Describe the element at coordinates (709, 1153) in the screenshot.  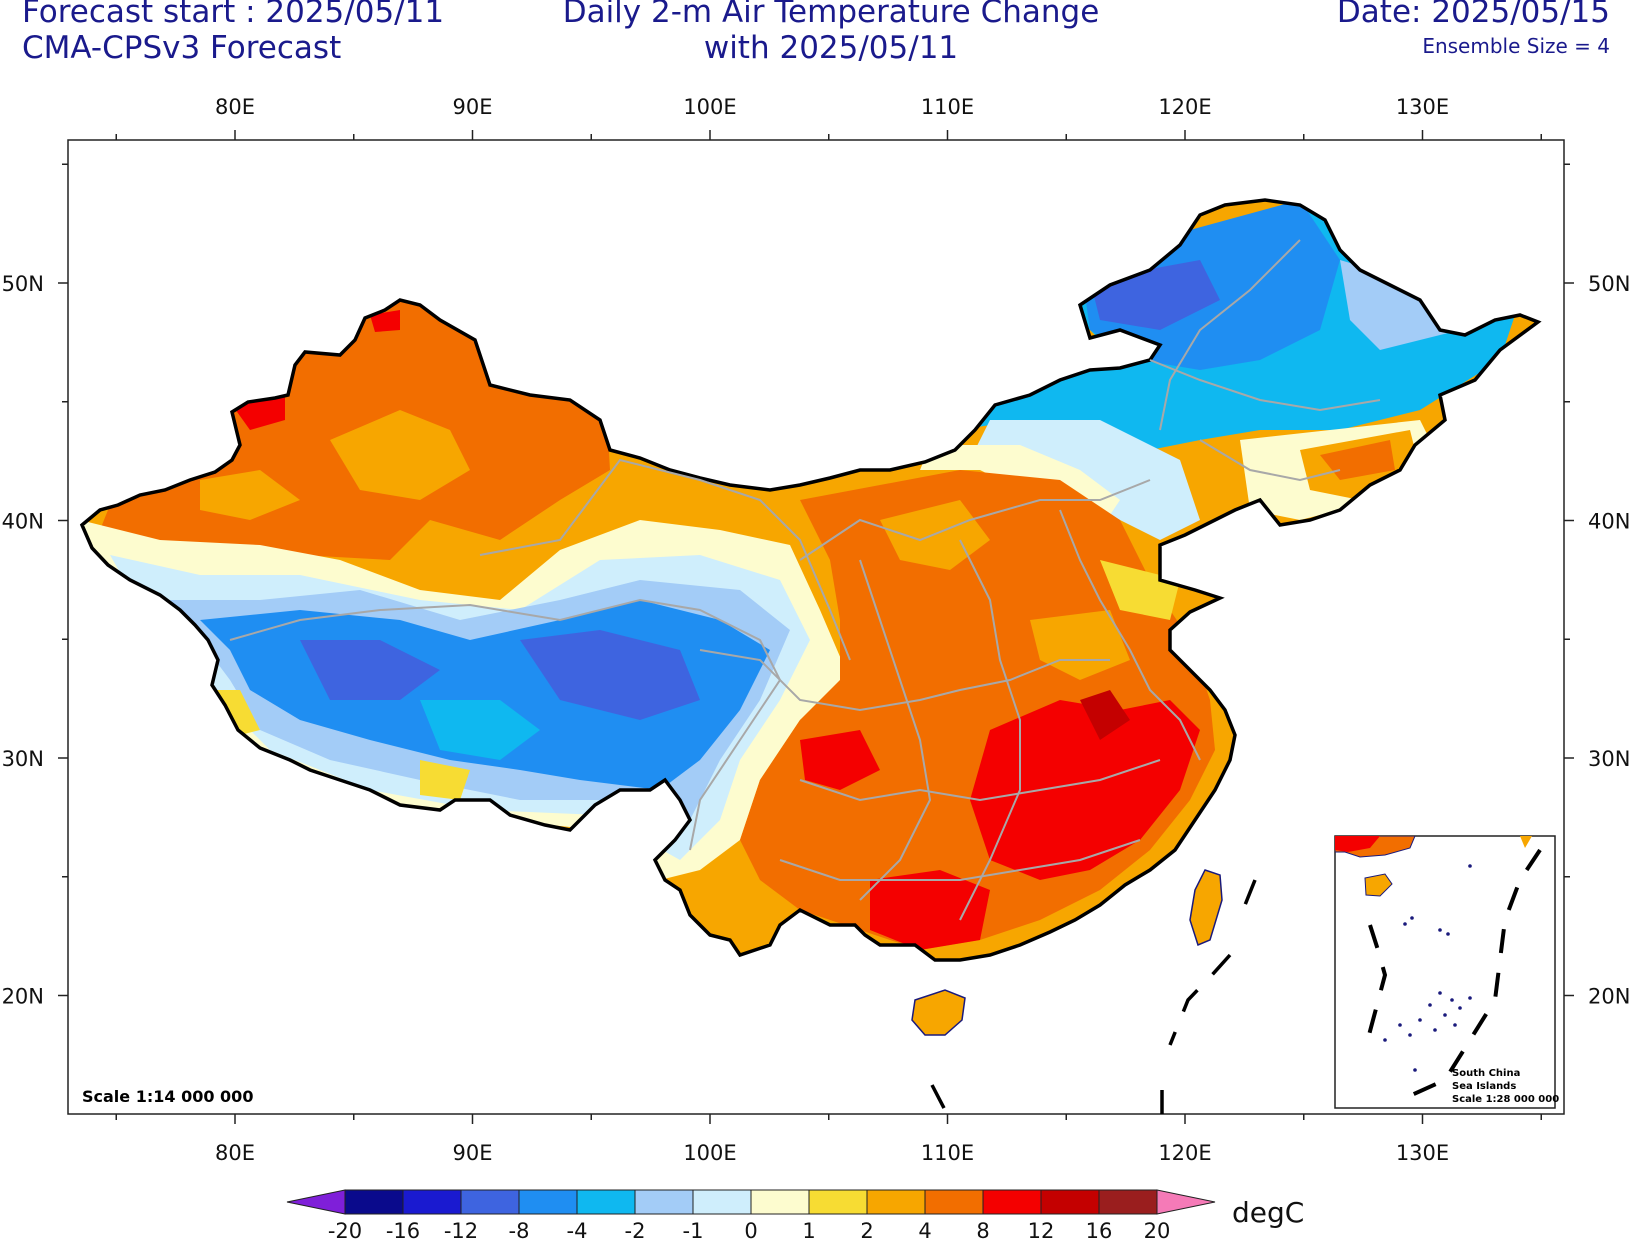
I see `lon-label-bottom: 100E` at that location.